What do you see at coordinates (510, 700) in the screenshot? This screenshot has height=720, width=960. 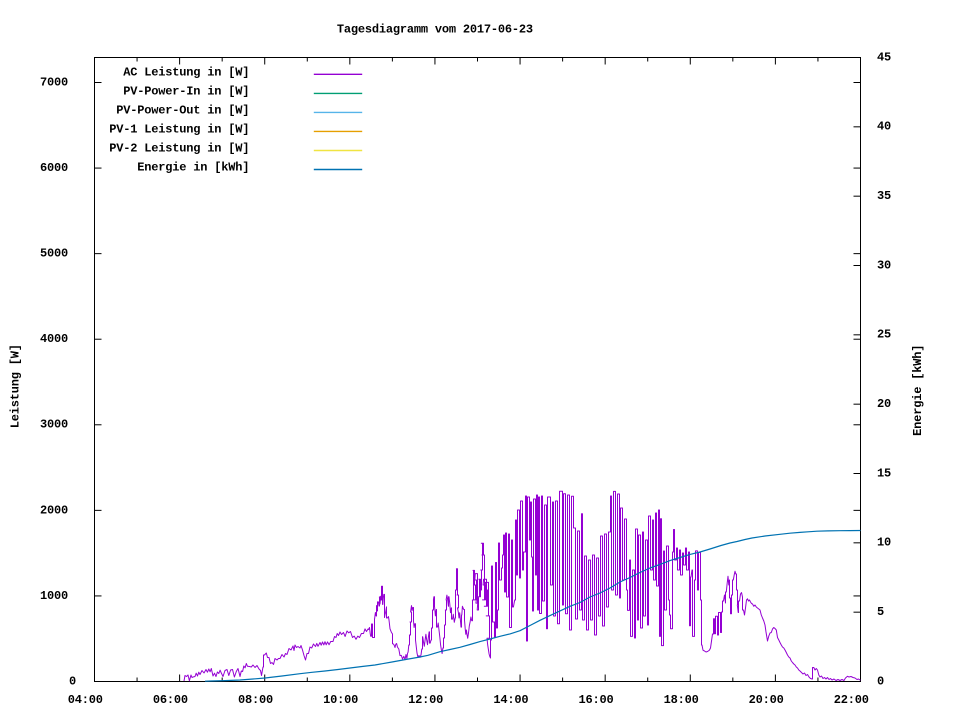 I see `svg-text: 14:00` at bounding box center [510, 700].